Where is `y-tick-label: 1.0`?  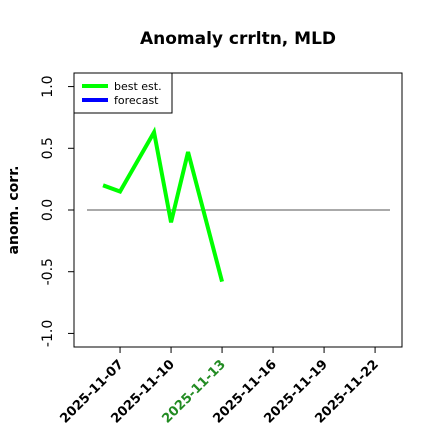 y-tick-label: 1.0 is located at coordinates (48, 86).